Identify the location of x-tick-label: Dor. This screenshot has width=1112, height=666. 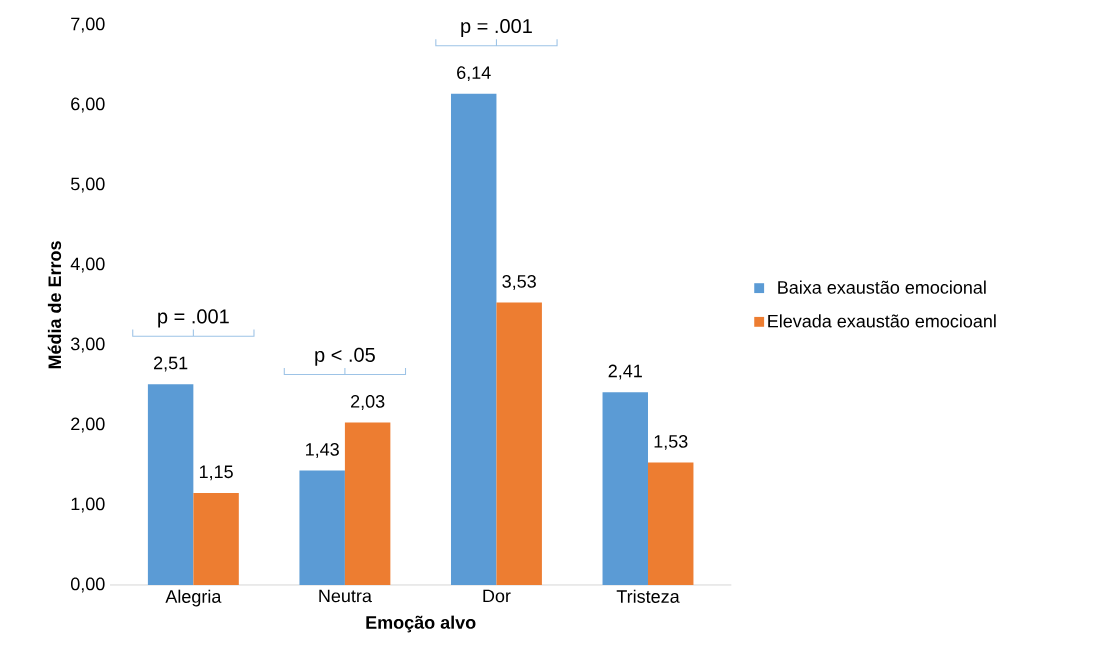
(497, 596).